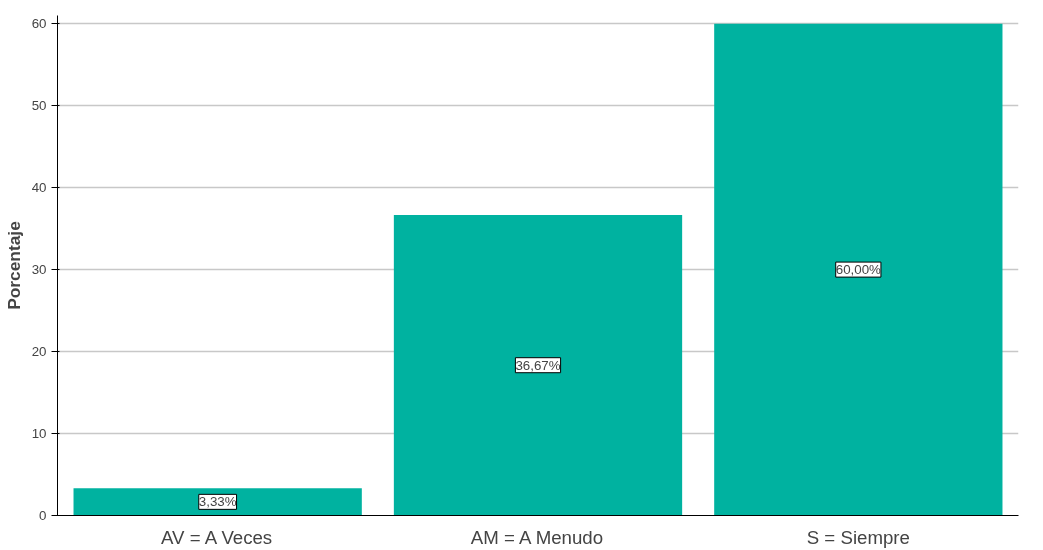  What do you see at coordinates (39, 434) in the screenshot?
I see `y-tick-label: 10` at bounding box center [39, 434].